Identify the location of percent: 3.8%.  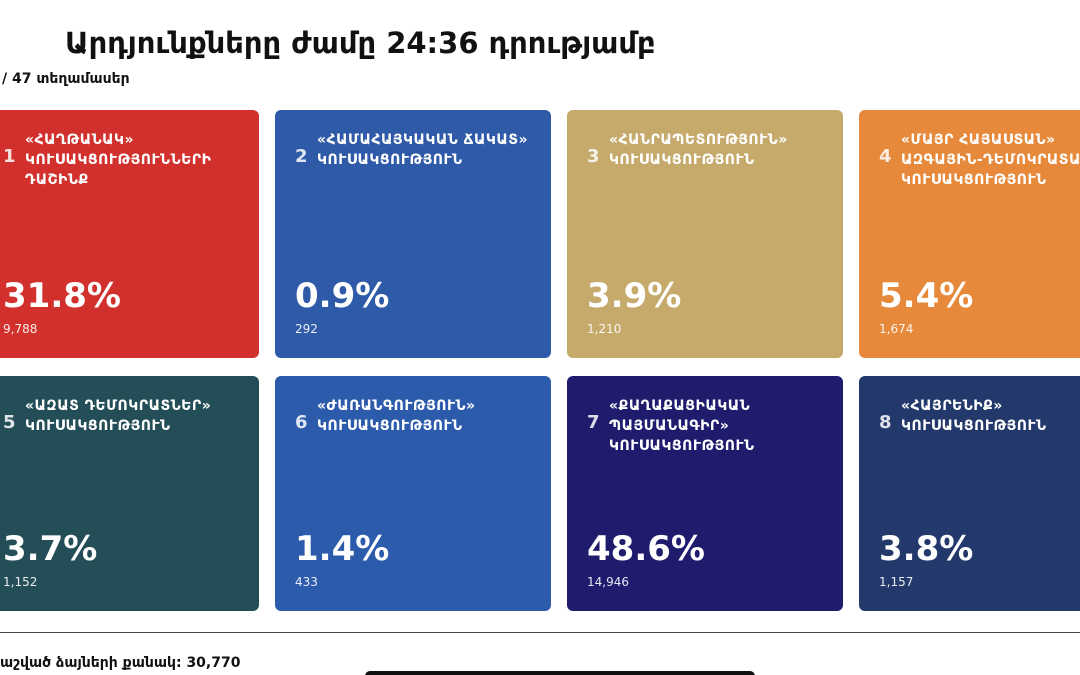
(926, 549).